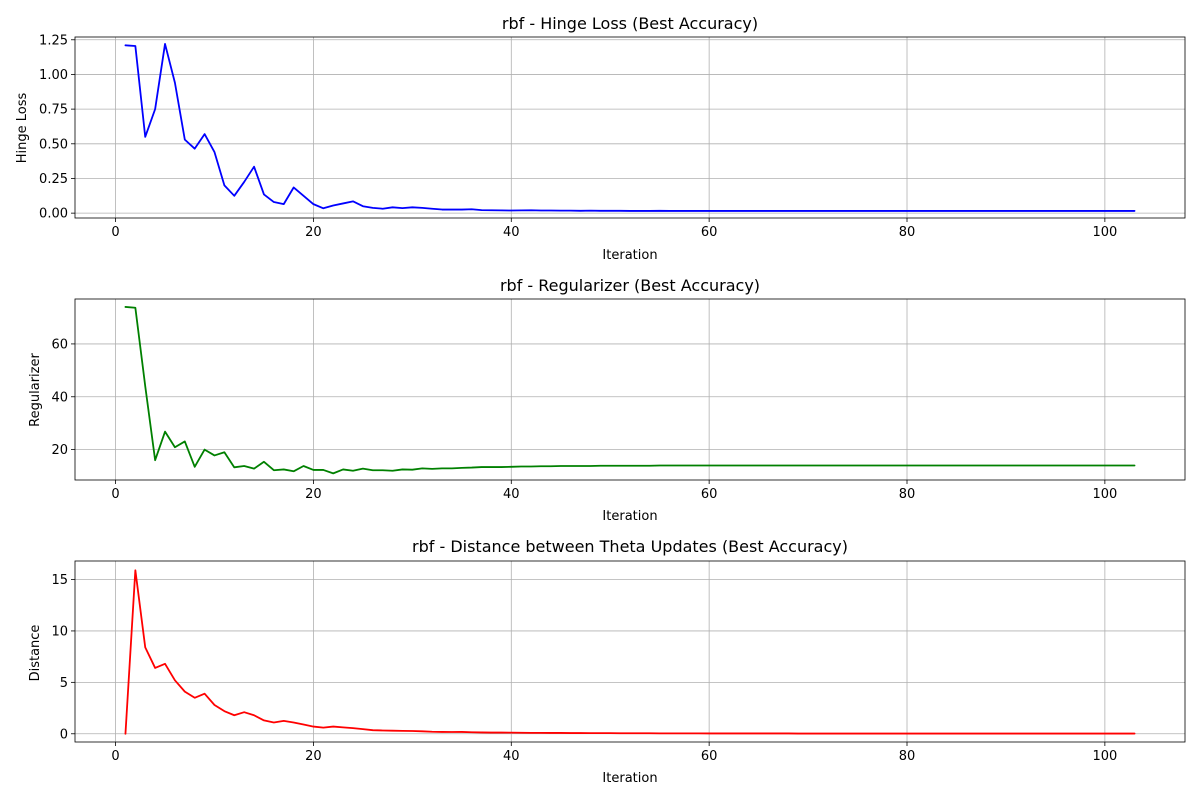 The width and height of the screenshot is (1200, 800). What do you see at coordinates (53, 75) in the screenshot?
I see `y-tick-label: 1.00` at bounding box center [53, 75].